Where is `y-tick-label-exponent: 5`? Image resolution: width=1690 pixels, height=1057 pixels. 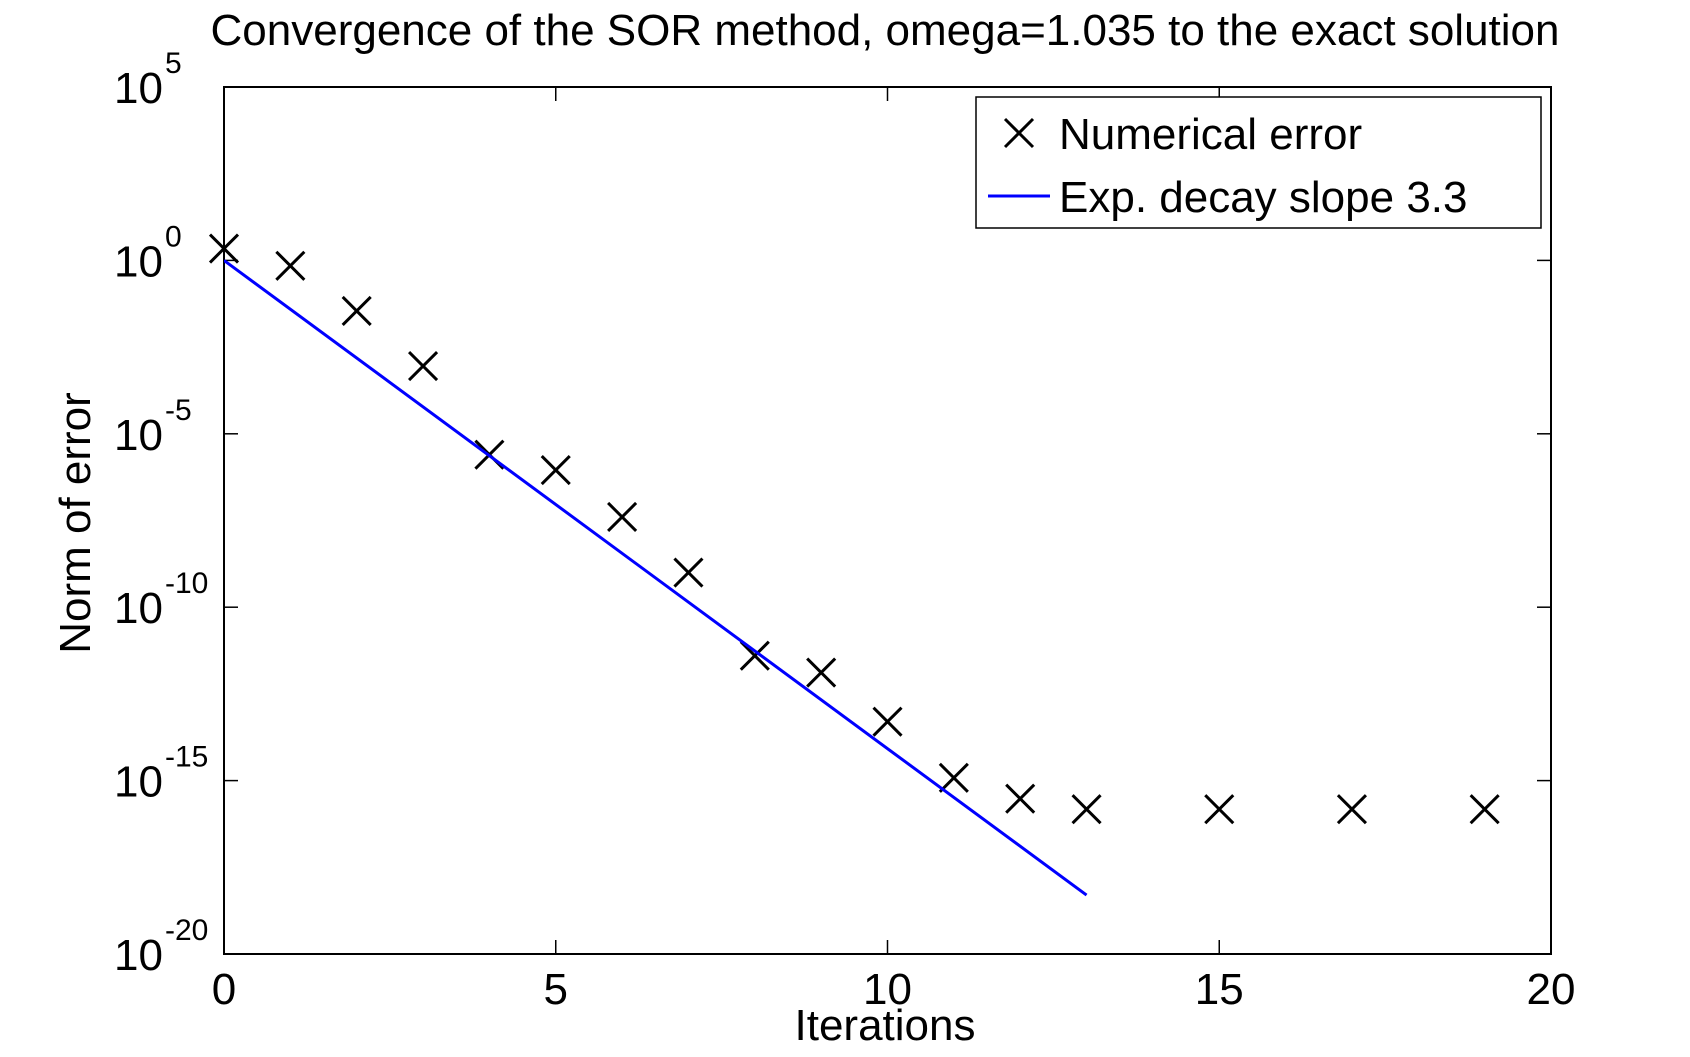
y-tick-label-exponent: 5 is located at coordinates (173, 63).